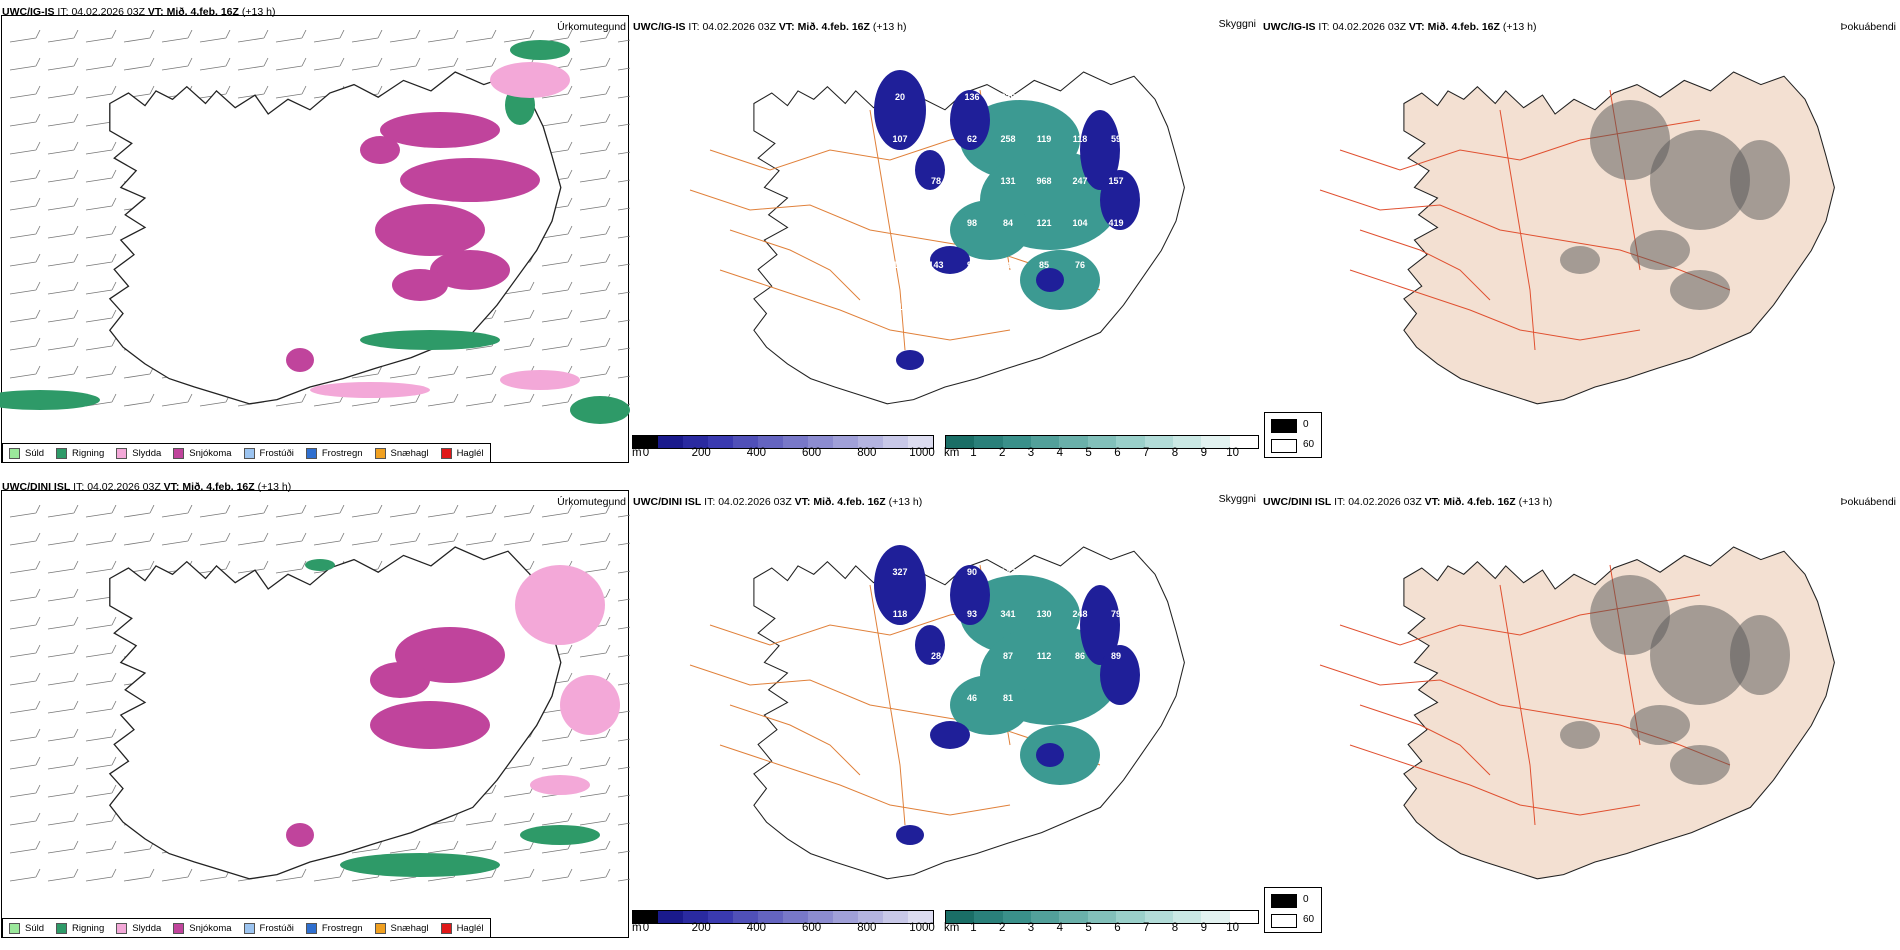 The height and width of the screenshot is (950, 1900). What do you see at coordinates (1284, 921) in the screenshot?
I see `fog-legend-light-swatch` at bounding box center [1284, 921].